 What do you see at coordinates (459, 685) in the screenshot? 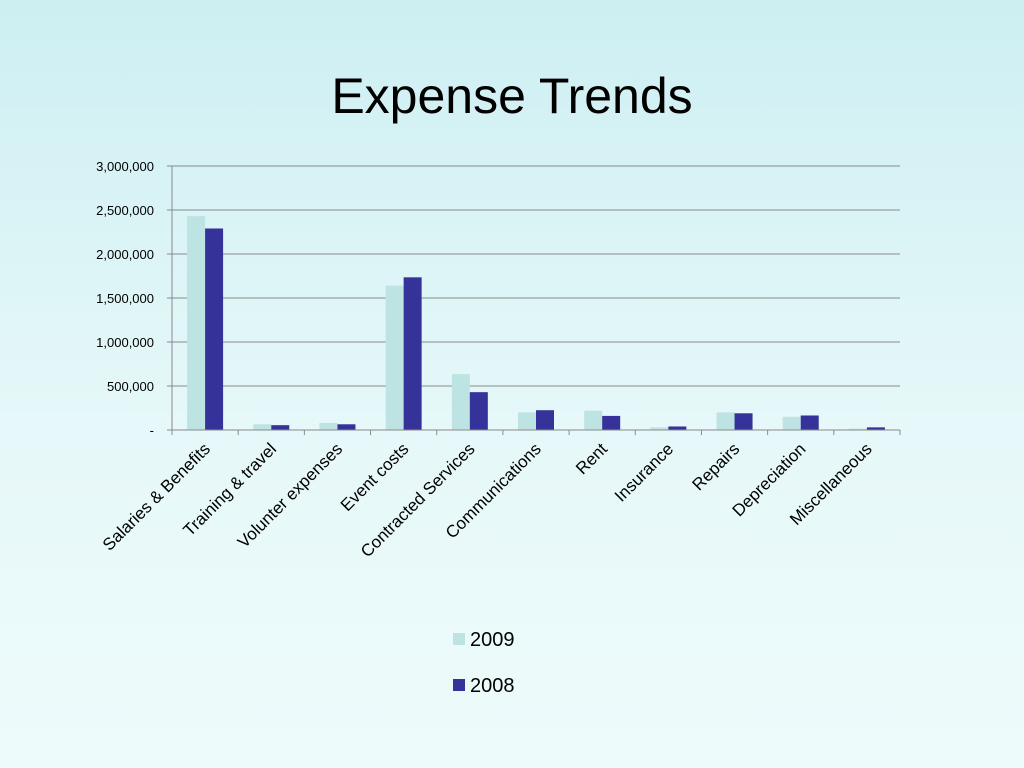
I see `legend-swatch-2008` at bounding box center [459, 685].